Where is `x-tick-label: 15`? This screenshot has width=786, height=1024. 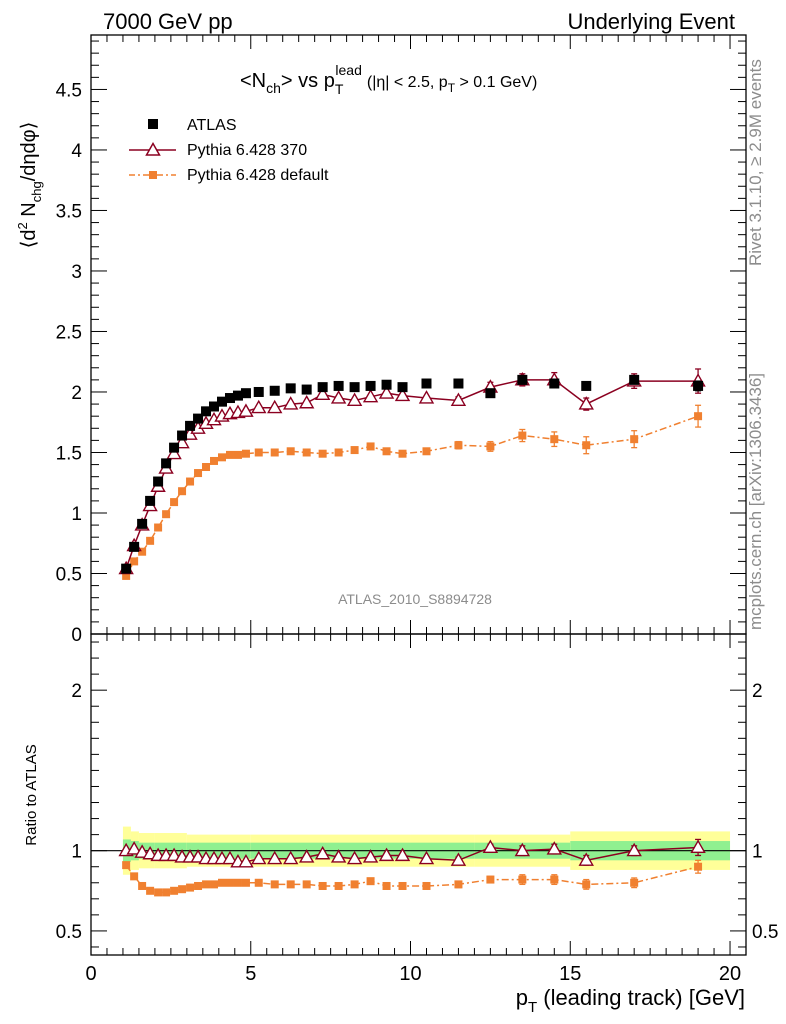
x-tick-label: 15 is located at coordinates (570, 974).